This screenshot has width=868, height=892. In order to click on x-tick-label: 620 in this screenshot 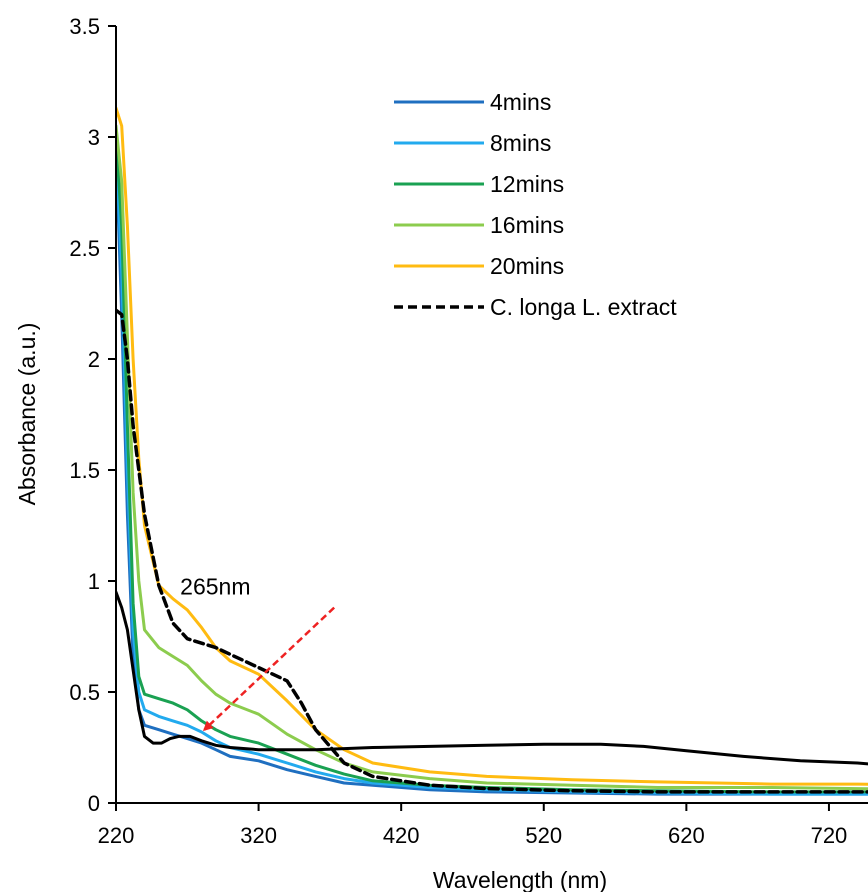, I will do `click(686, 835)`.